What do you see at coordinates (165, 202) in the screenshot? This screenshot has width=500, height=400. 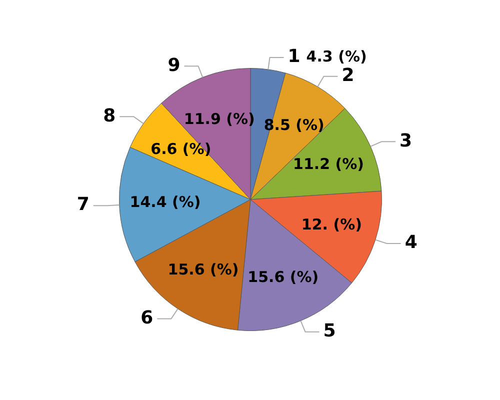 I see `data-label: 14.4 (%)` at bounding box center [165, 202].